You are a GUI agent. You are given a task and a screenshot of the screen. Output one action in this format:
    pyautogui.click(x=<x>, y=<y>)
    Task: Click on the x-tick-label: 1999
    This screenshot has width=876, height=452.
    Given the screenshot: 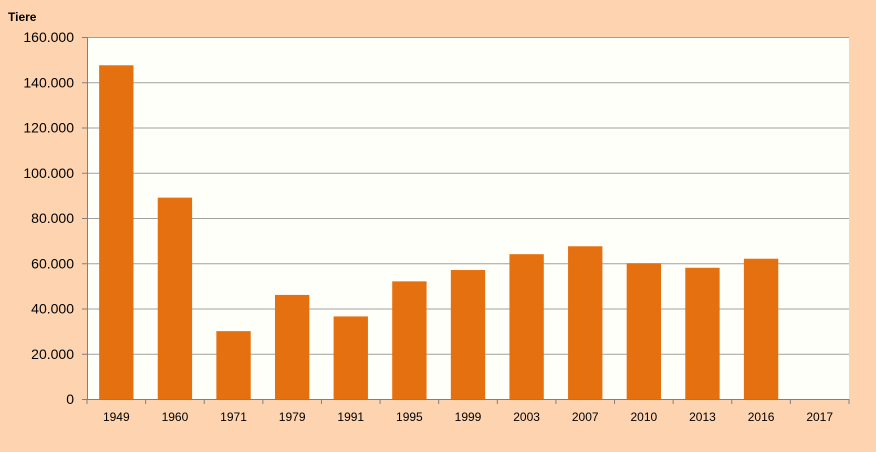 What is the action you would take?
    pyautogui.click(x=468, y=417)
    